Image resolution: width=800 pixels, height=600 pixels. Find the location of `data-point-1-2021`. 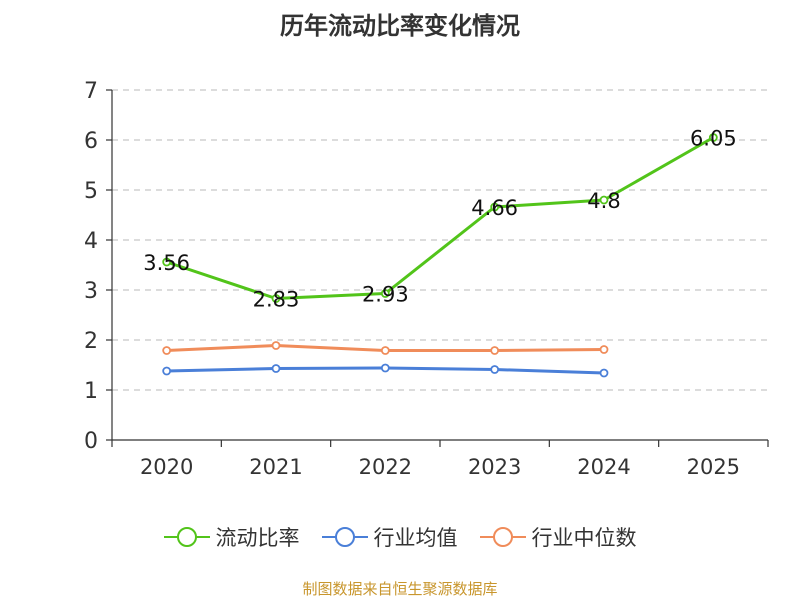

data-point-1-2021 is located at coordinates (276, 368).